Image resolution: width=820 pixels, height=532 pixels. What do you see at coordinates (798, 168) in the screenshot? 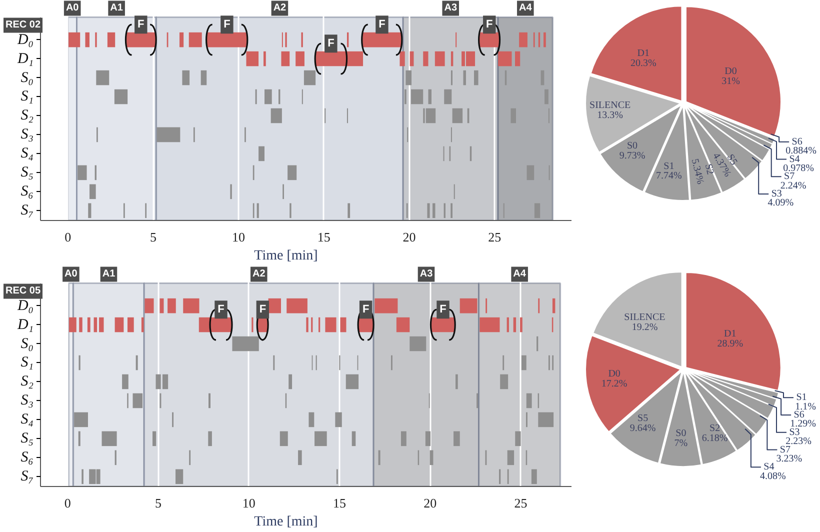
I see `data-label: 0.978%` at bounding box center [798, 168].